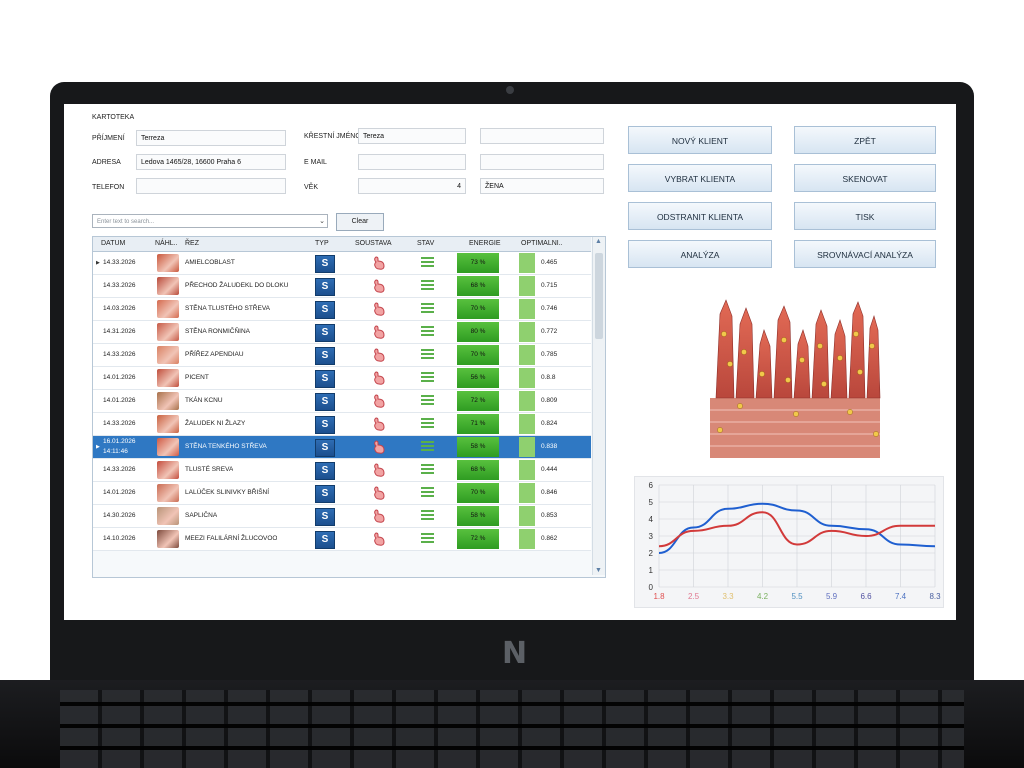 This screenshot has height=768, width=1024. I want to click on new-client-button: NOVÝ KLIENT, so click(700, 140).